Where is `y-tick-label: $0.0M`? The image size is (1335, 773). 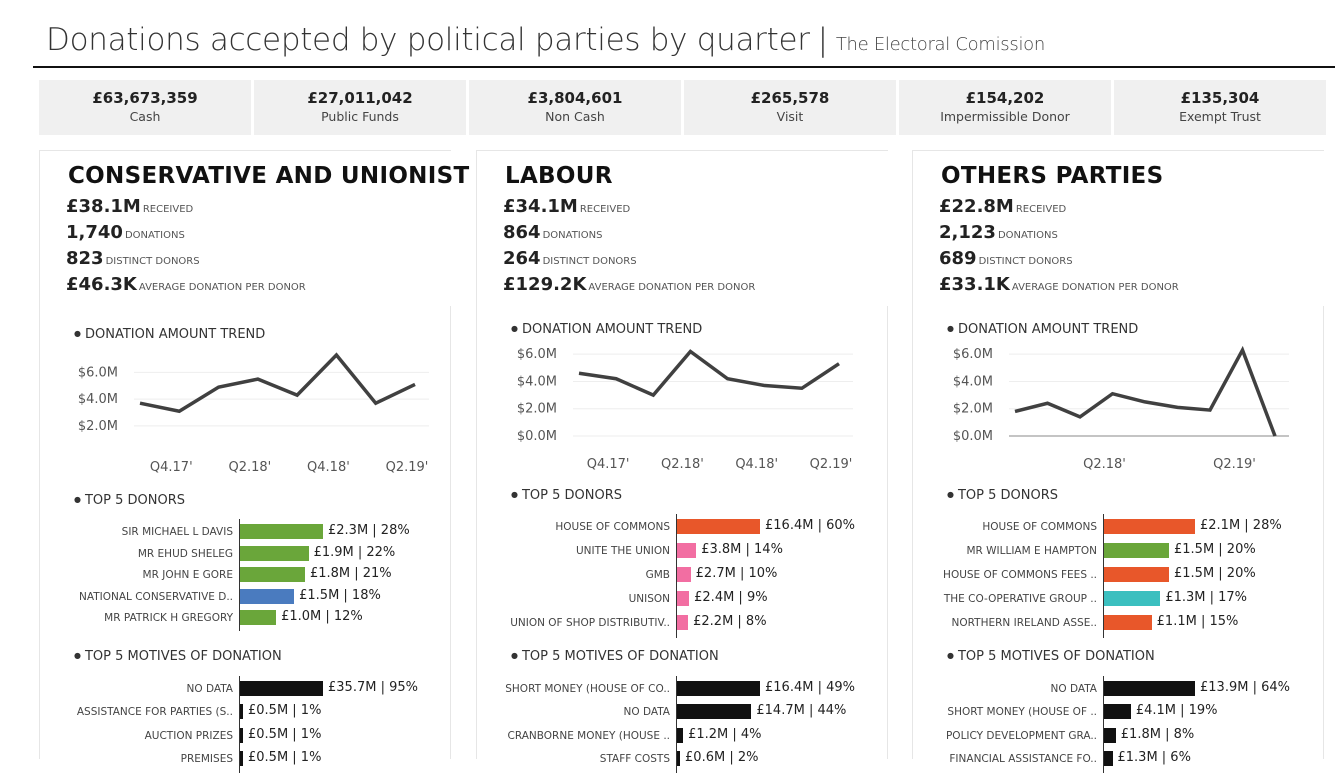
y-tick-label: $0.0M is located at coordinates (973, 436).